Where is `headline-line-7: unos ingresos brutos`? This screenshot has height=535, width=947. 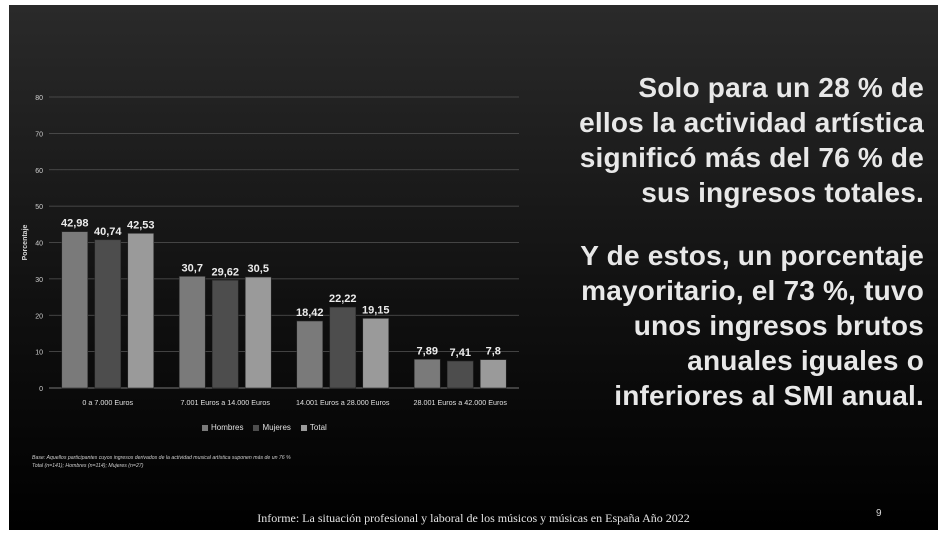
headline-line-7: unos ingresos brutos is located at coordinates (778, 325).